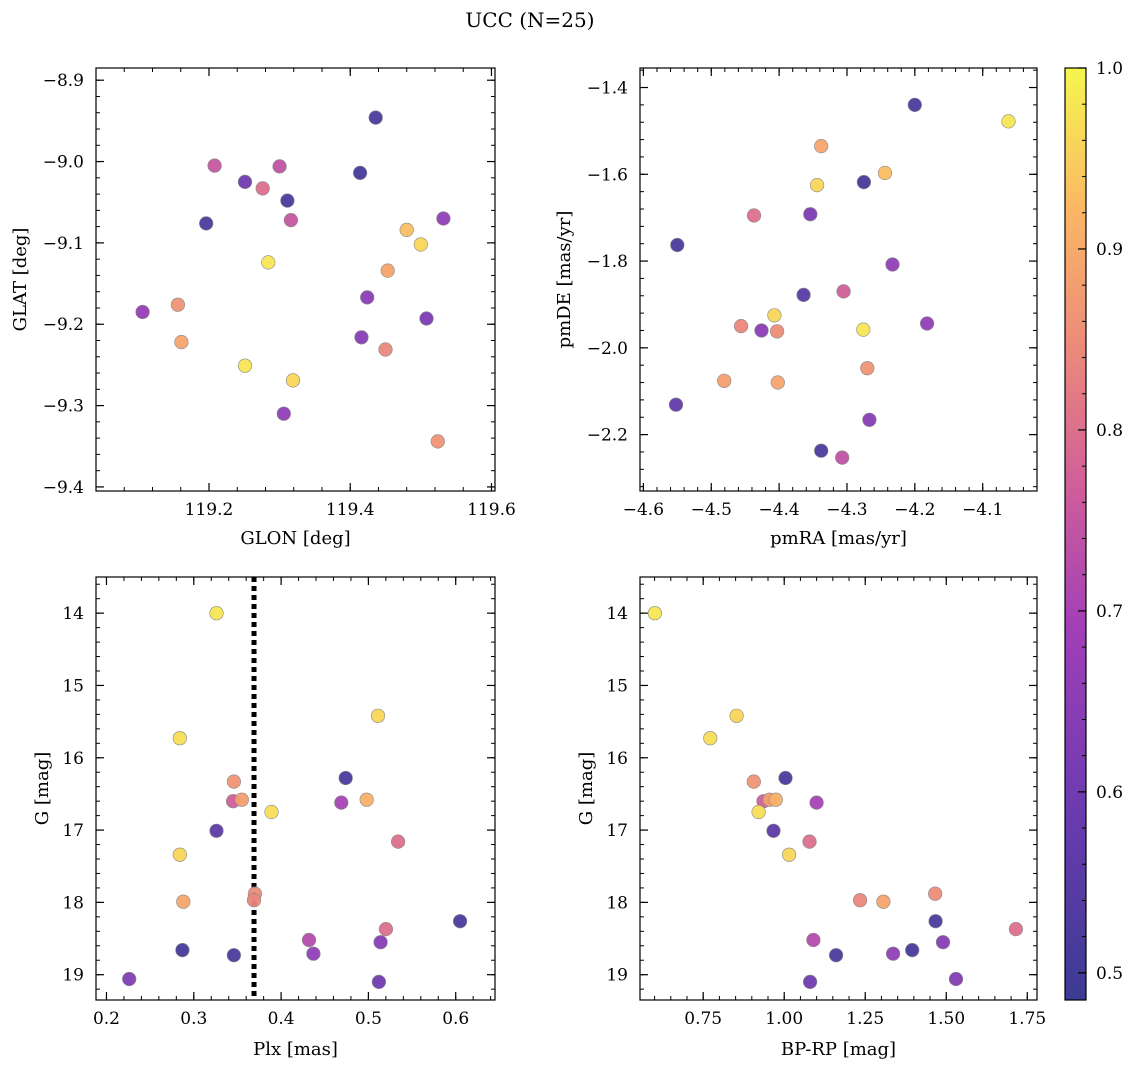 The height and width of the screenshot is (1068, 1136). Describe the element at coordinates (1109, 974) in the screenshot. I see `colorbar-tick-label: 0.5` at that location.